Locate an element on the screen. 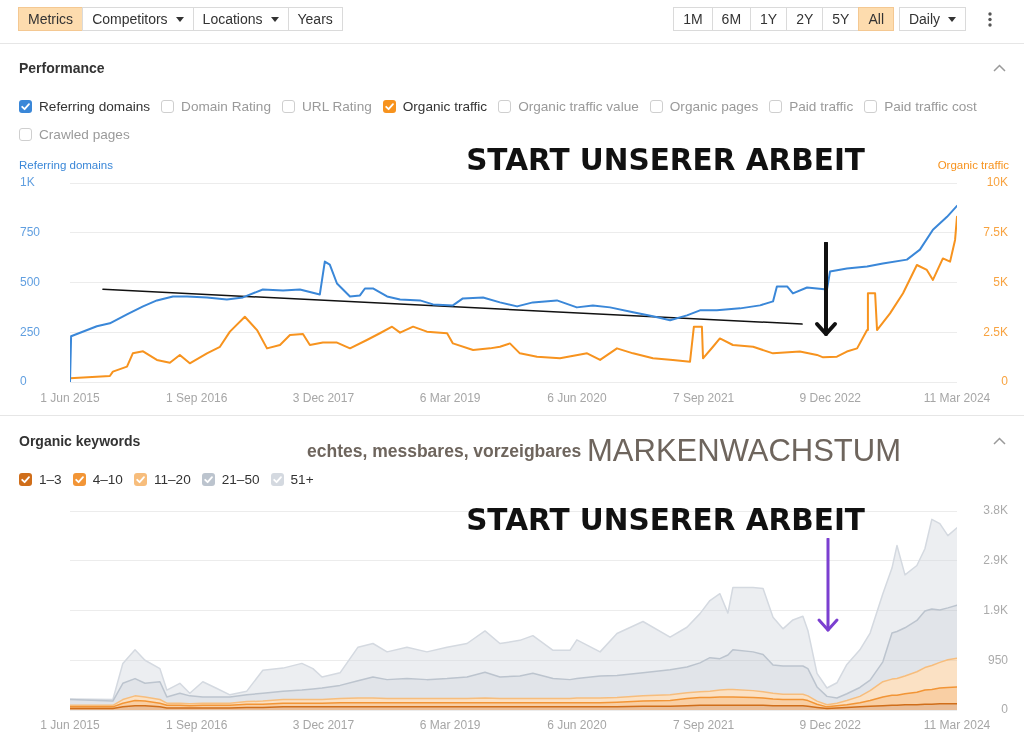 This screenshot has width=1024, height=738. text: Domain Rating is located at coordinates (226, 106).